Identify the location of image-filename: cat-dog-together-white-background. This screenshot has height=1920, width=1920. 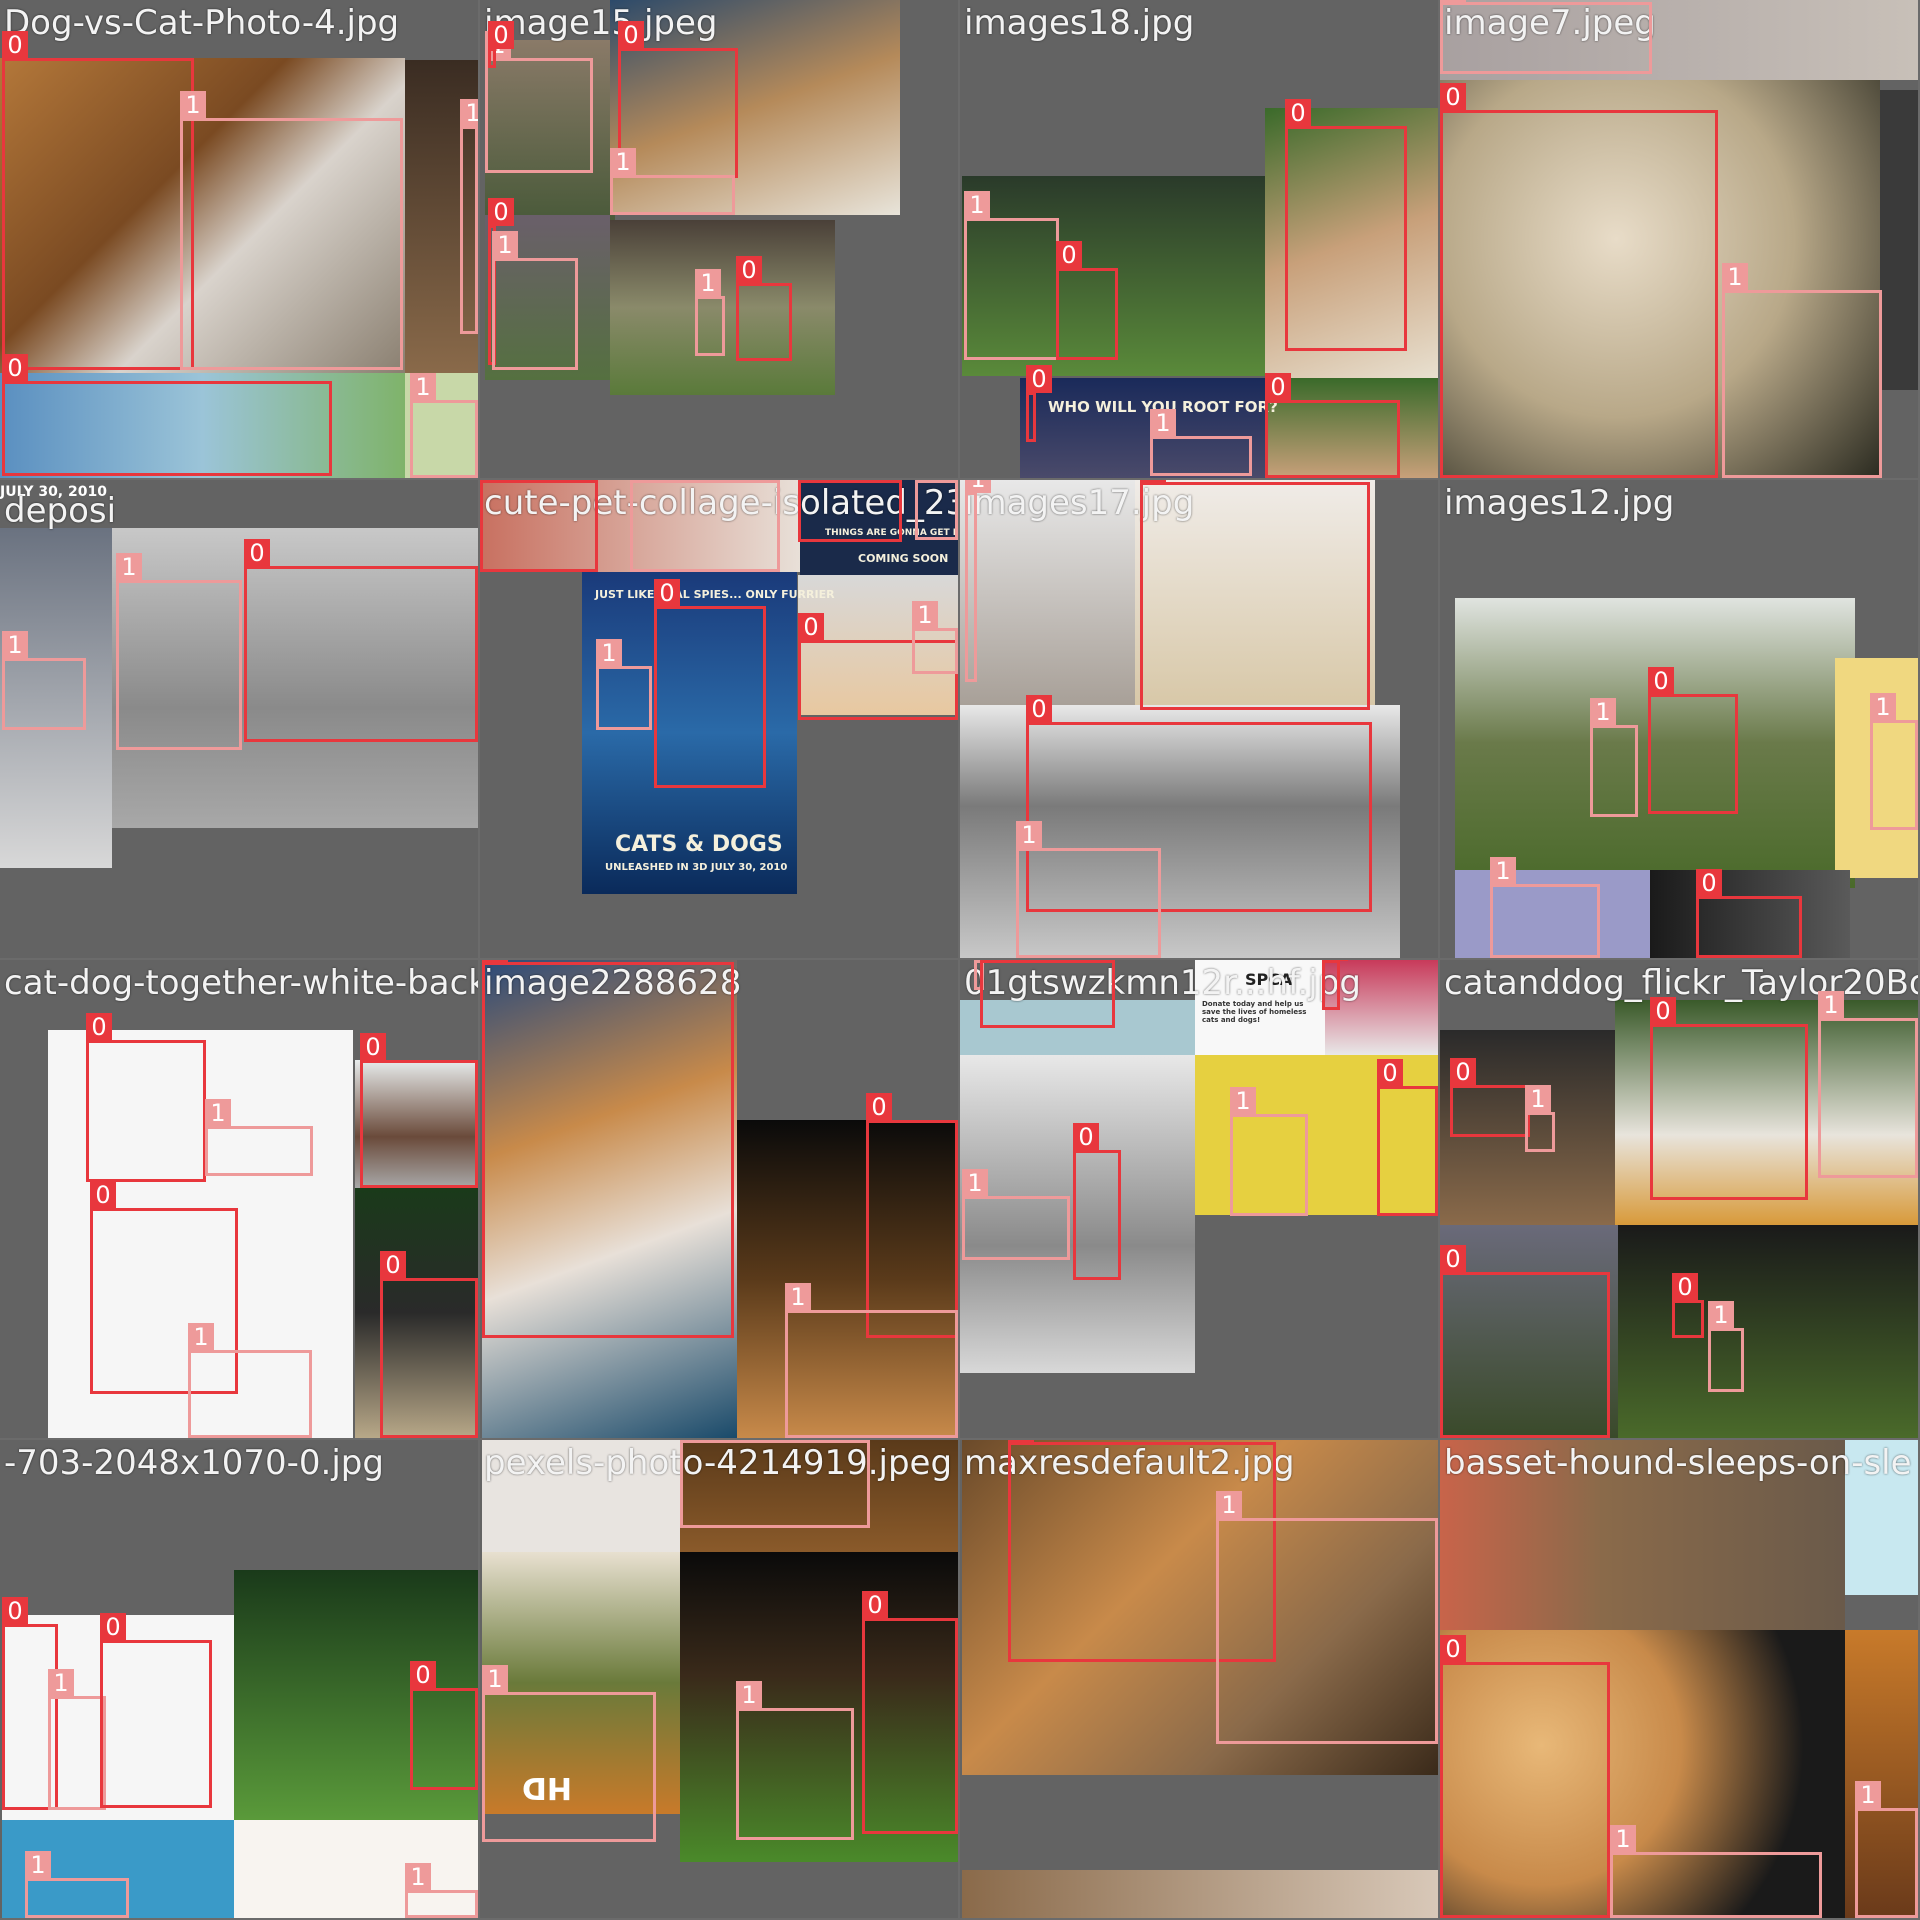
(241, 983).